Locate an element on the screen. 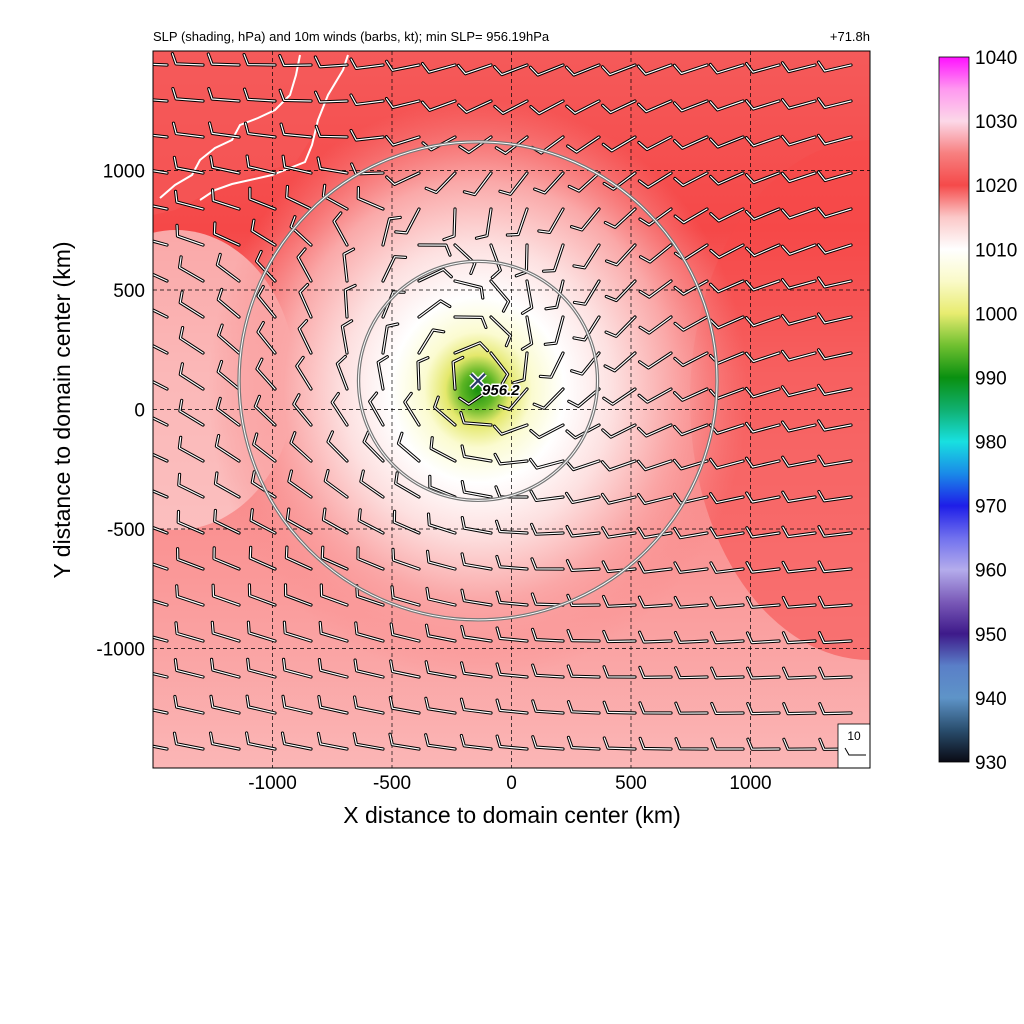  high-pressure-east-shading is located at coordinates (780, 400).